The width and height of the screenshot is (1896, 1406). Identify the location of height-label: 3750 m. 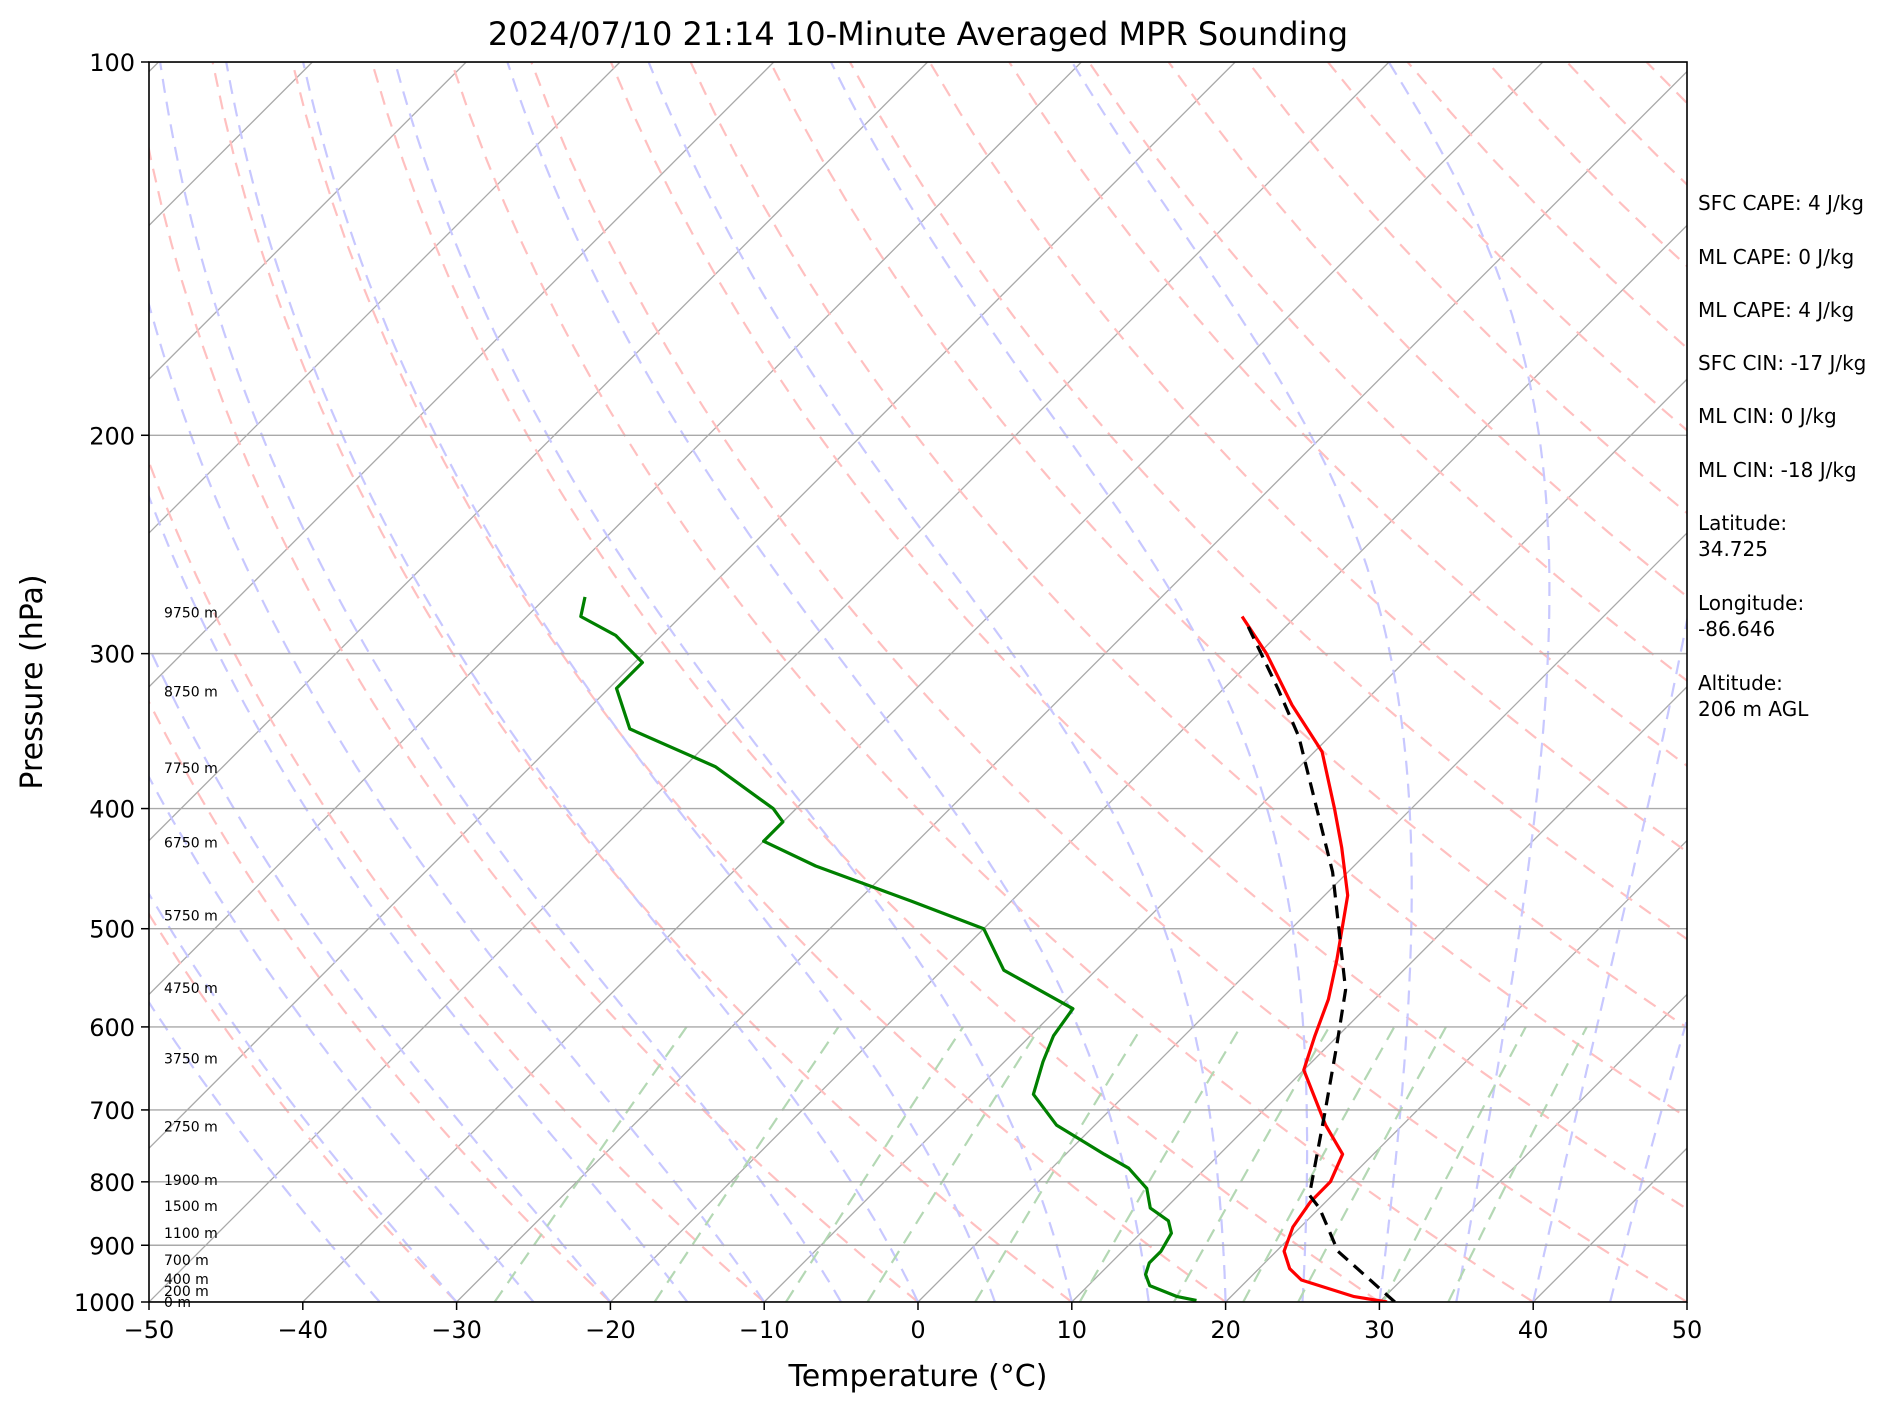
(191, 1059).